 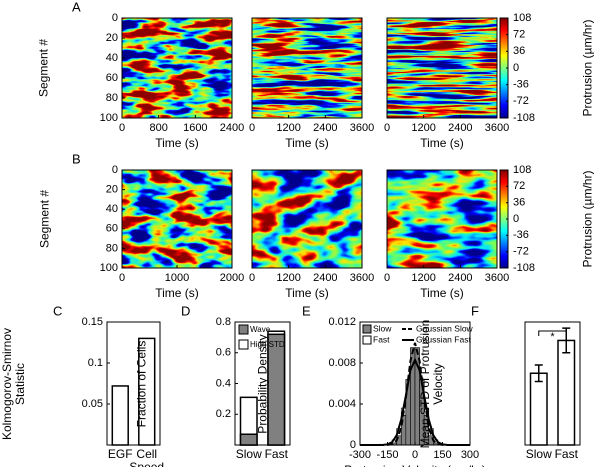 What do you see at coordinates (109, 118) in the screenshot?
I see `y-tick-label: 100` at bounding box center [109, 118].